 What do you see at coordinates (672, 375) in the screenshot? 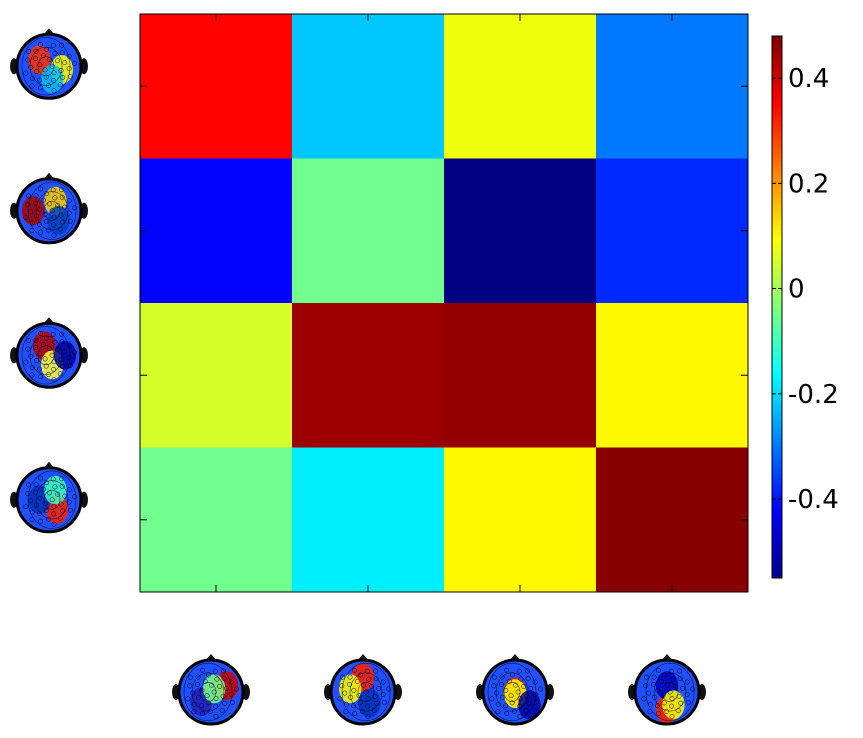
I see `heatmap-cell-r3-c4` at bounding box center [672, 375].